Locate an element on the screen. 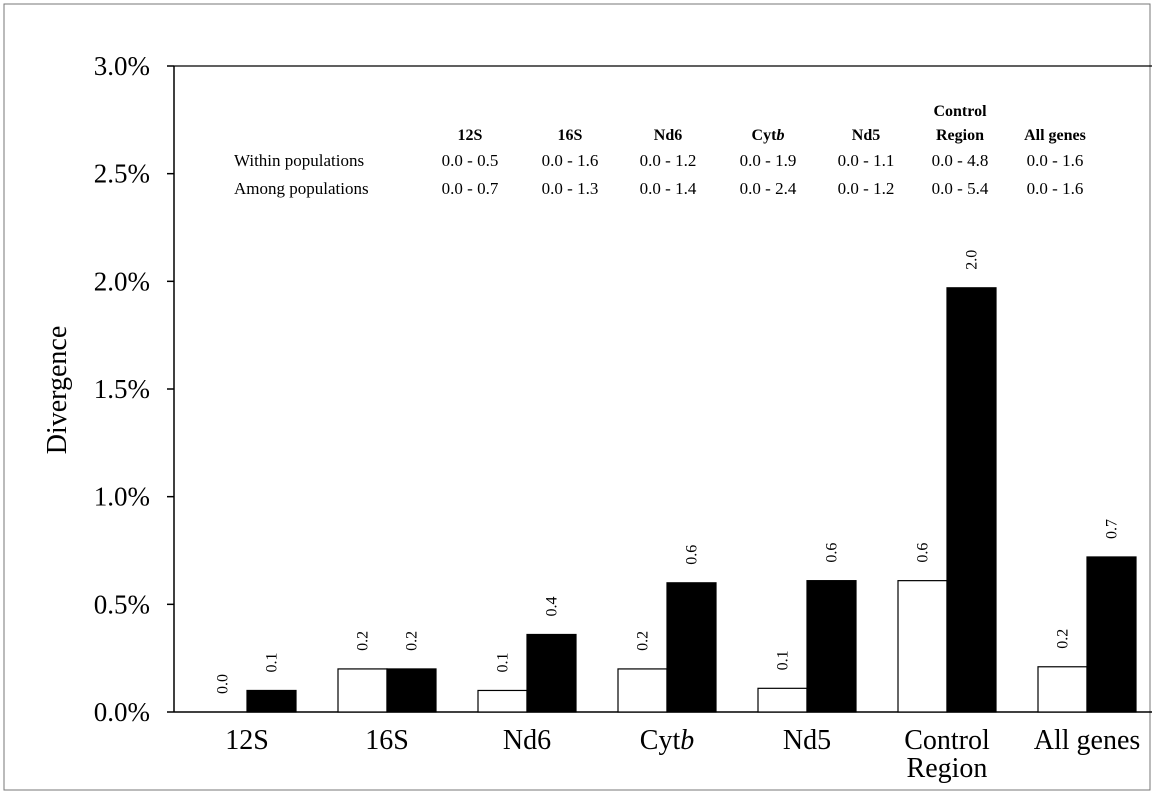  table-cell: 0.0 - 1.3 is located at coordinates (570, 188).